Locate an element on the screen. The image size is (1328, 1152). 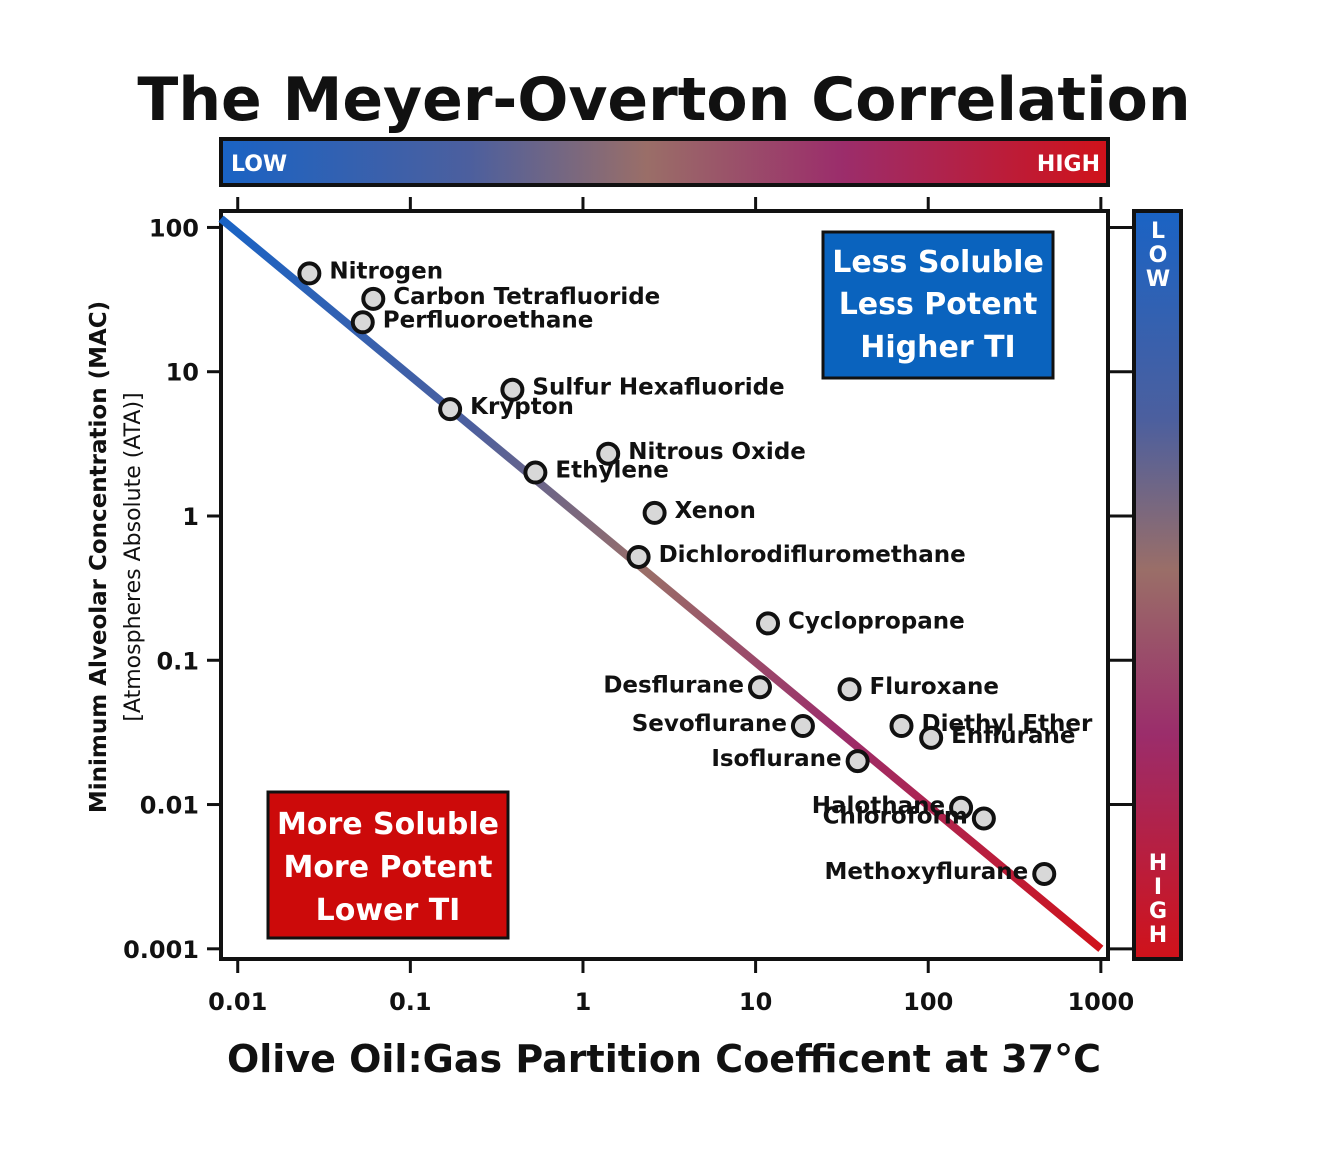
x-tick-label: 100 is located at coordinates (928, 1002).